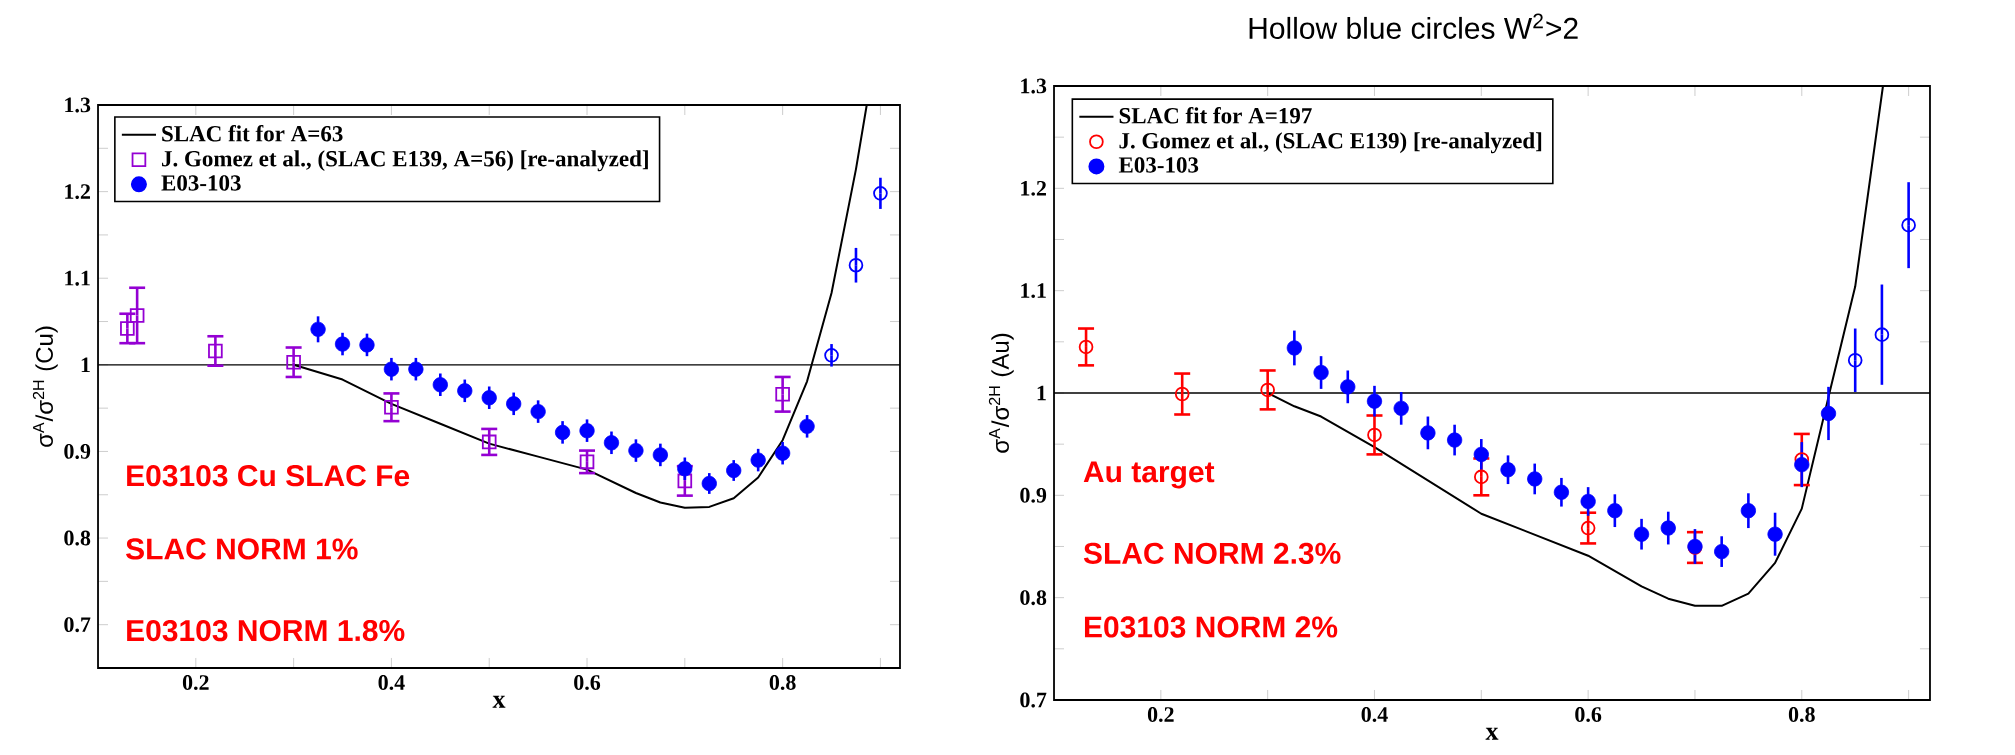  Describe the element at coordinates (252, 133) in the screenshot. I see `legend-label: SLAC fit for A=63` at that location.